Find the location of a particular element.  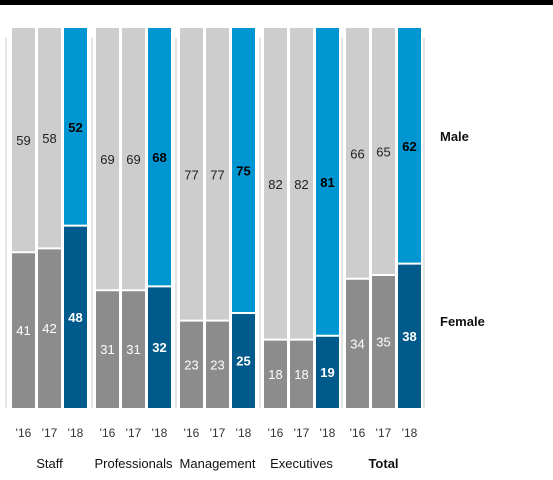

value-label-male: 52 is located at coordinates (75, 127).